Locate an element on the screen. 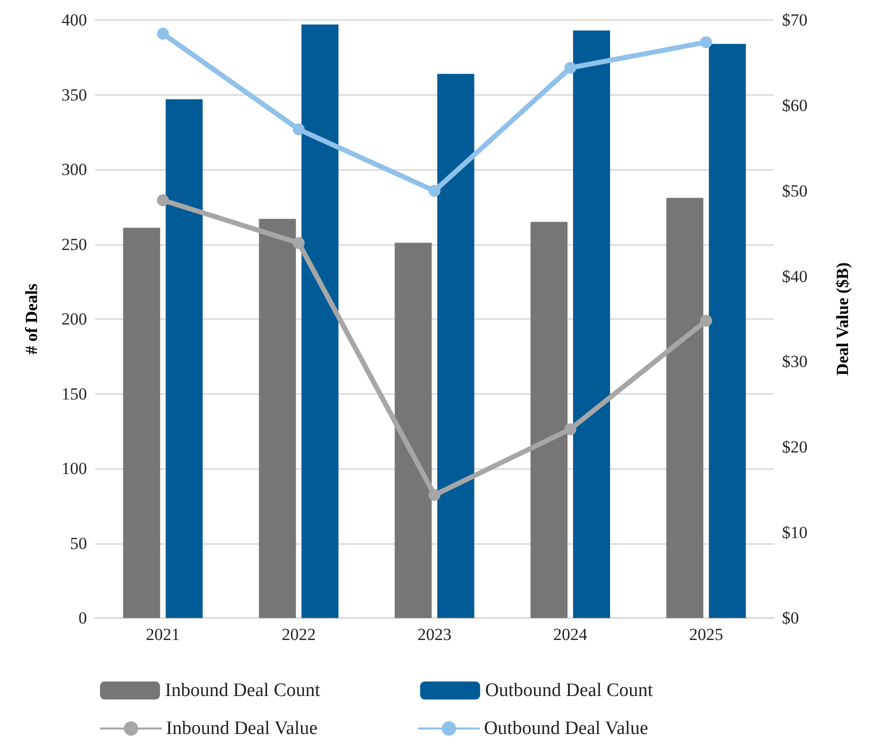 The width and height of the screenshot is (874, 744). y-tick-label: 50 is located at coordinates (78, 543).